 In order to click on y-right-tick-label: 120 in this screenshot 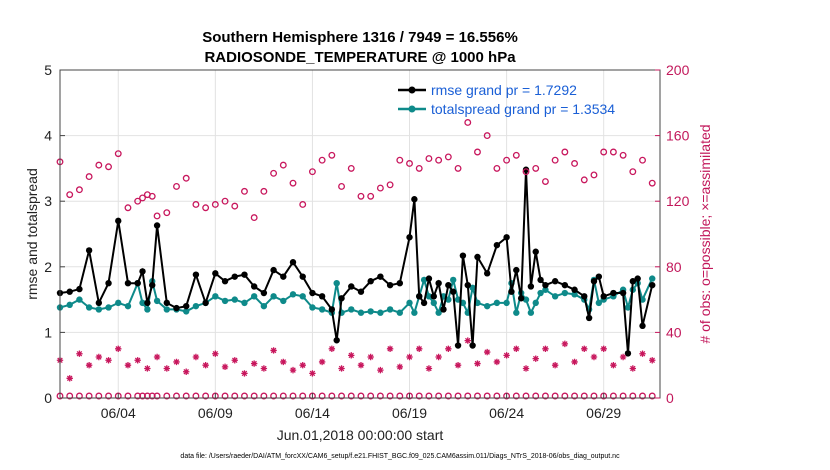, I will do `click(678, 201)`.